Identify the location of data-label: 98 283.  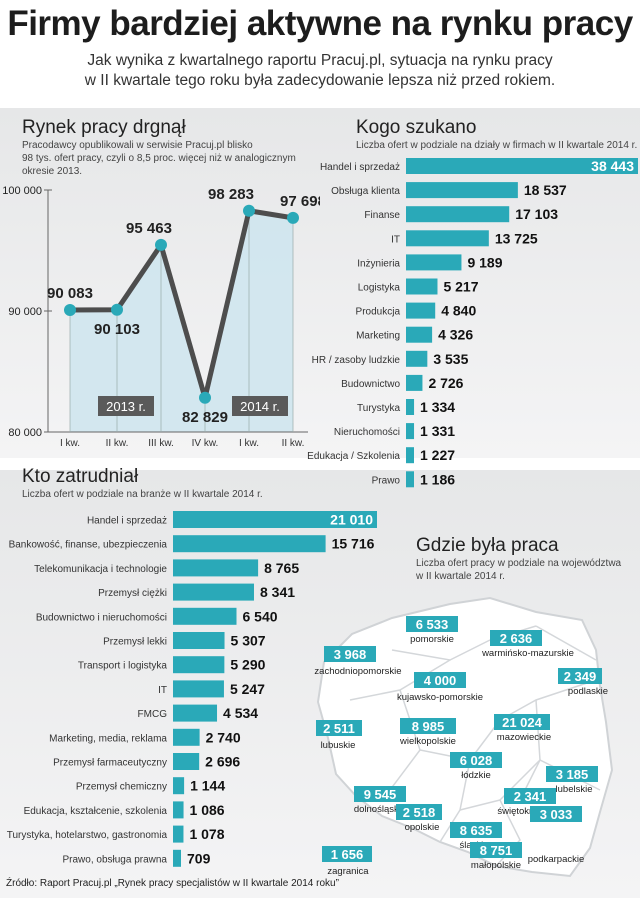
(231, 194).